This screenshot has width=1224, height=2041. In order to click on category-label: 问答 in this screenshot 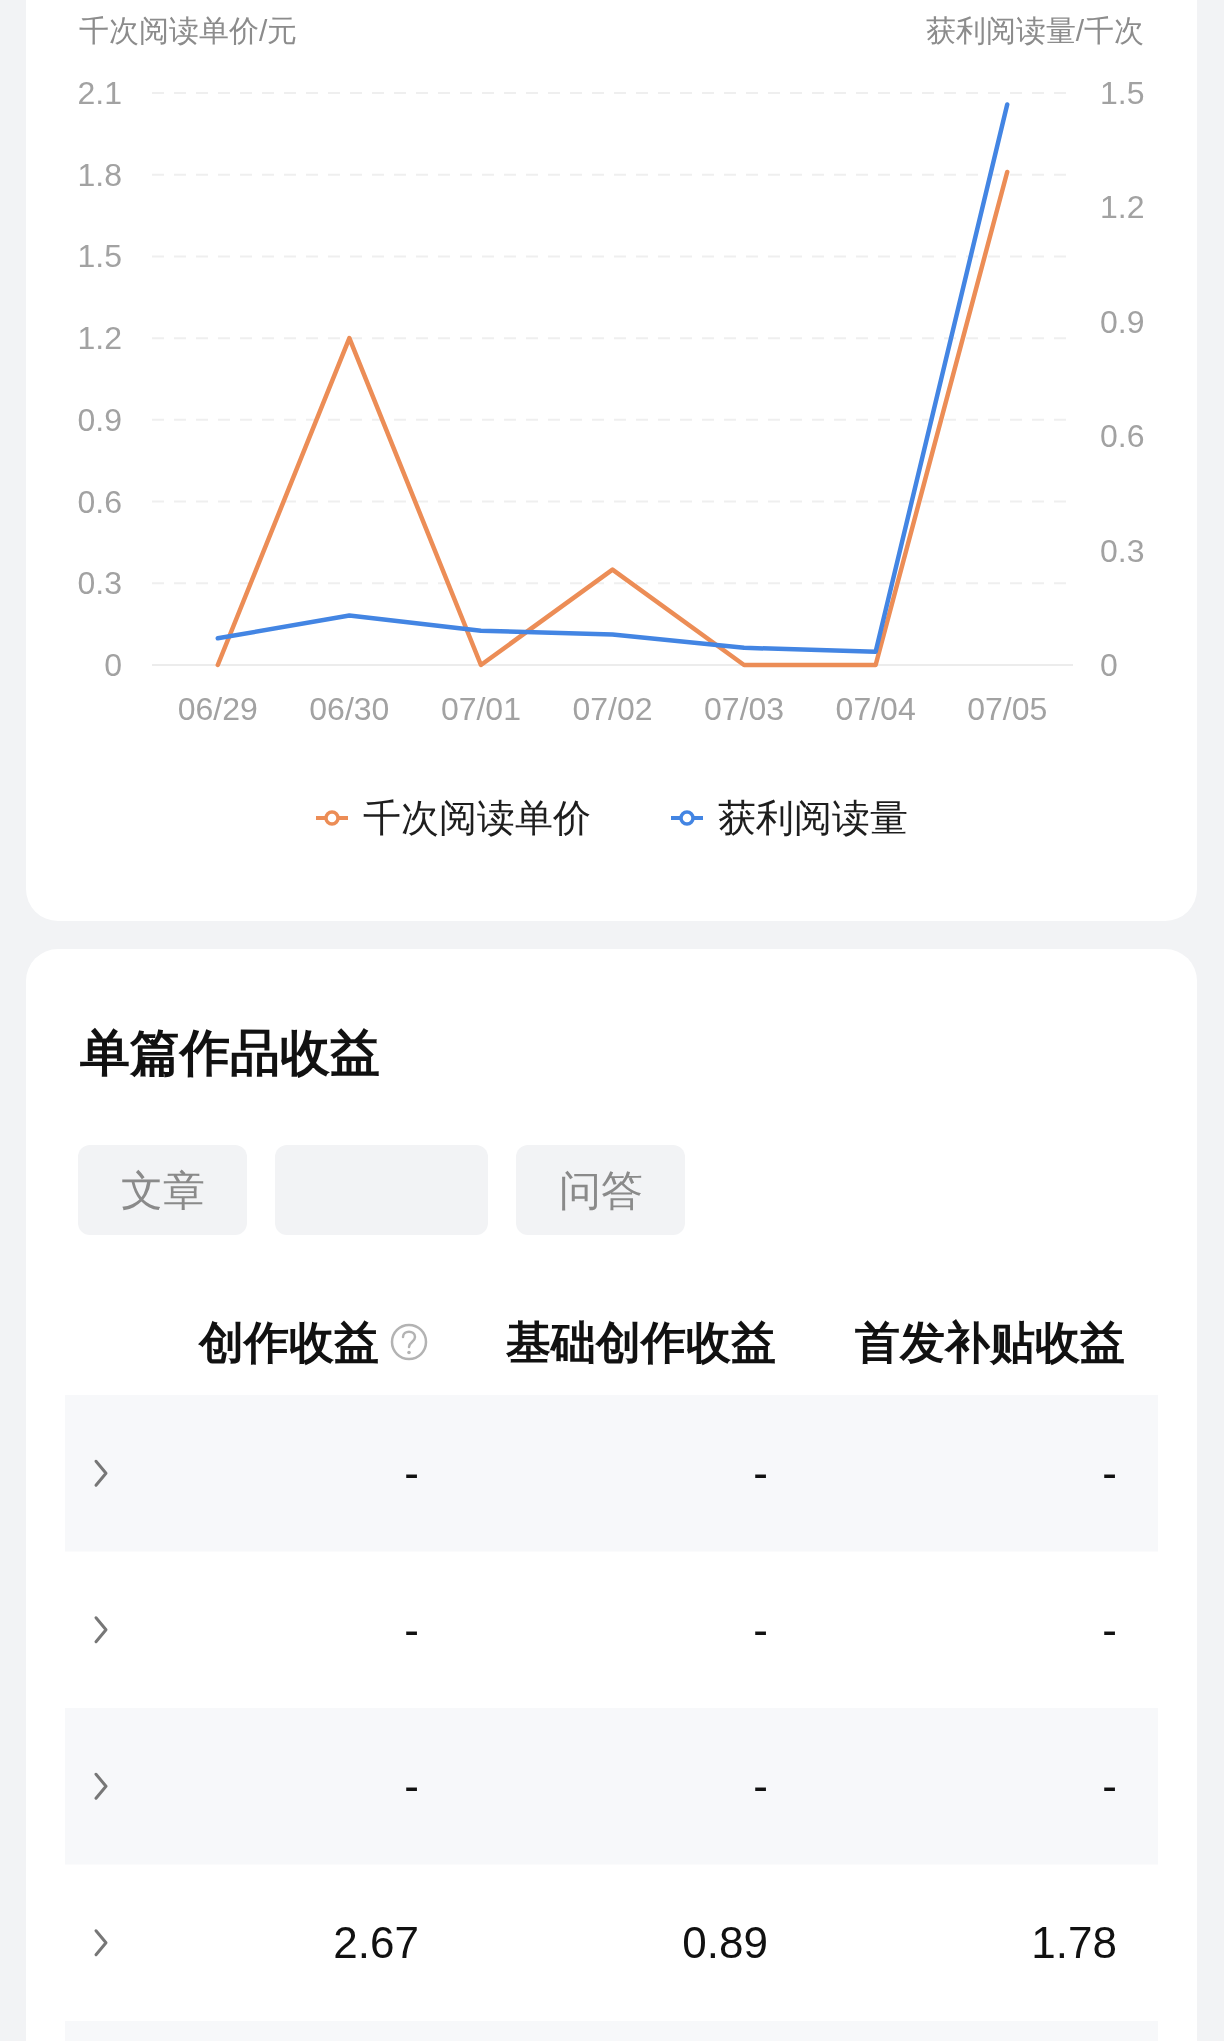, I will do `click(600, 1190)`.